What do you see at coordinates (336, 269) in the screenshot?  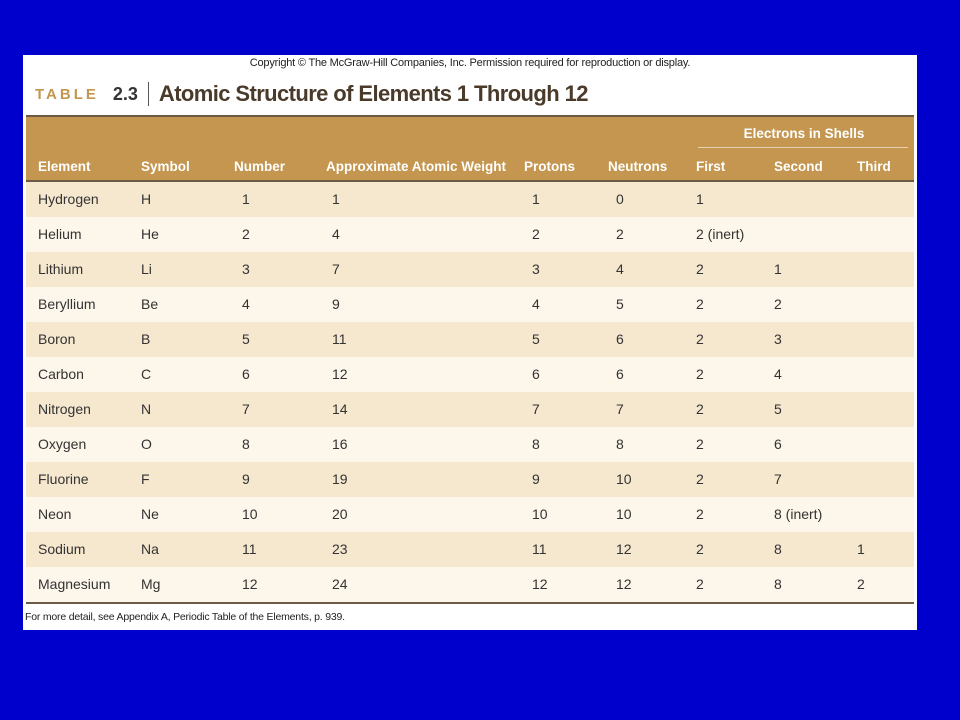 I see `cell-atomic-weight: 7` at bounding box center [336, 269].